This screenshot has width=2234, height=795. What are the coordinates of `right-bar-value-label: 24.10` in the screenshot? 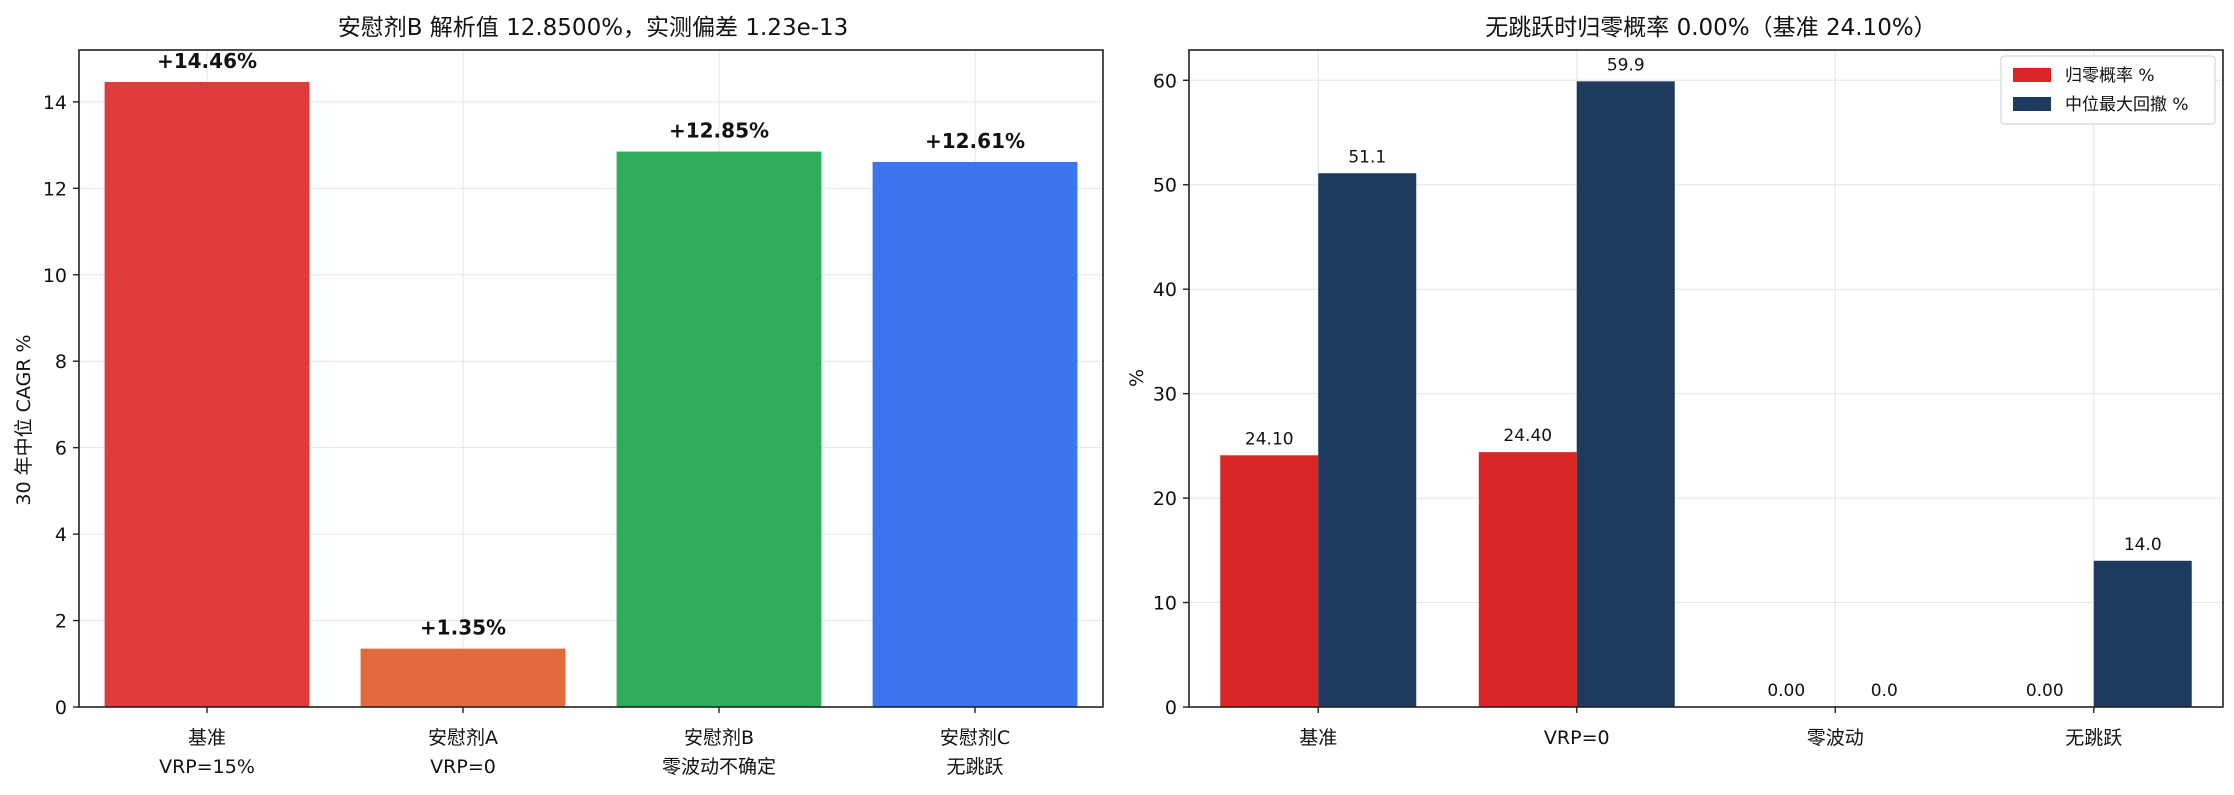 It's located at (1269, 439).